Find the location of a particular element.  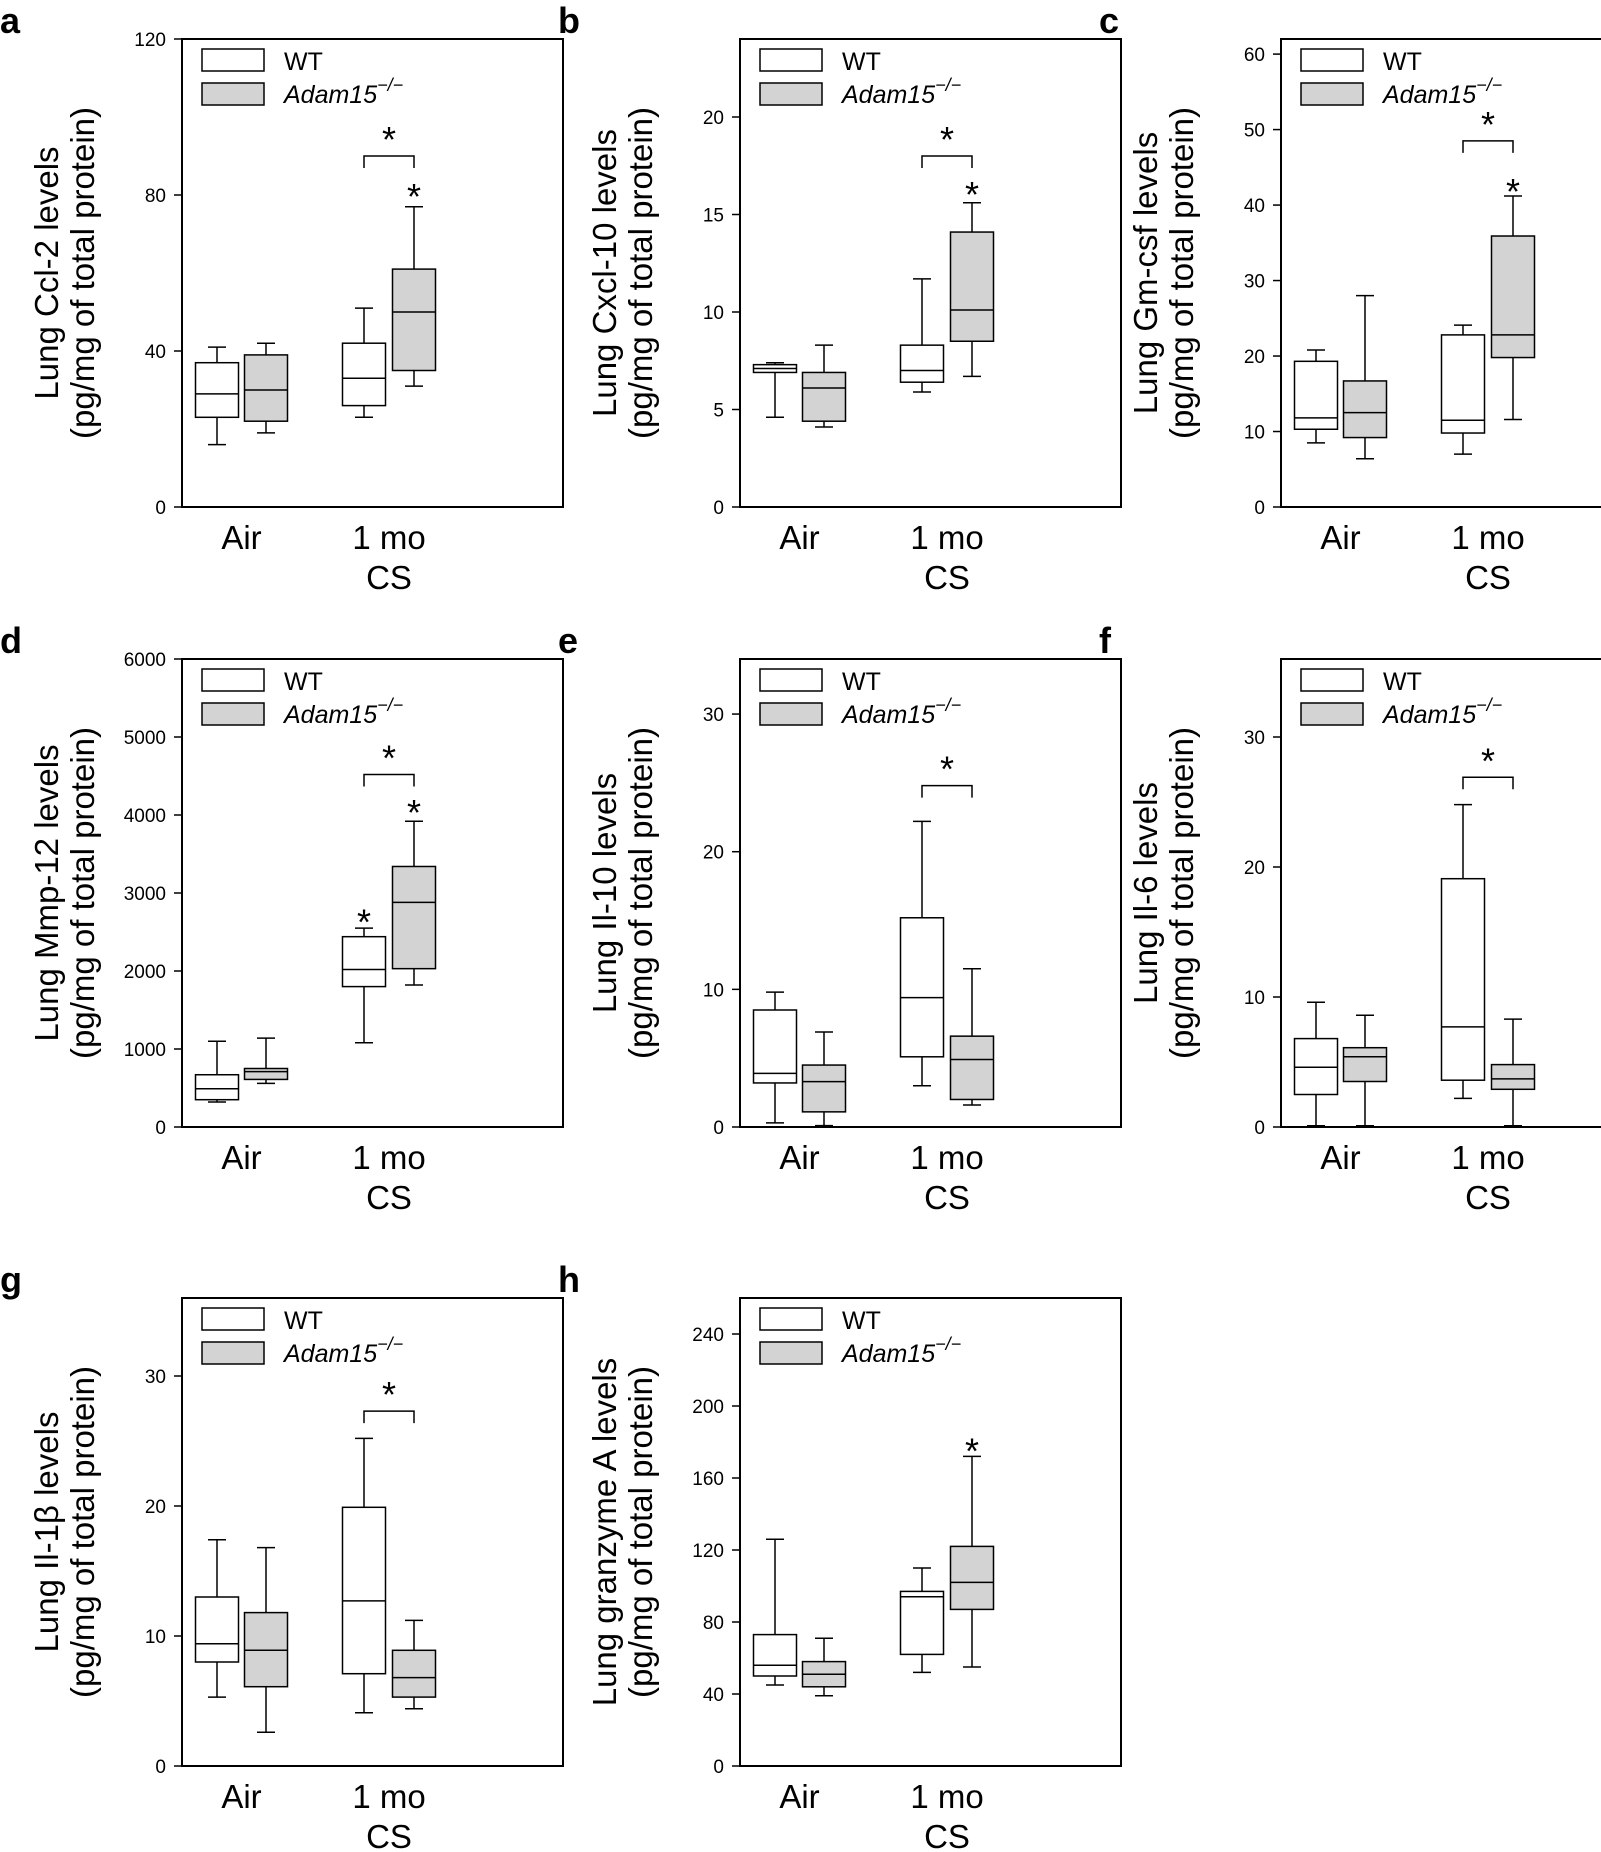

y-axis-label: Lung Il-10 levels is located at coordinates (604, 893).